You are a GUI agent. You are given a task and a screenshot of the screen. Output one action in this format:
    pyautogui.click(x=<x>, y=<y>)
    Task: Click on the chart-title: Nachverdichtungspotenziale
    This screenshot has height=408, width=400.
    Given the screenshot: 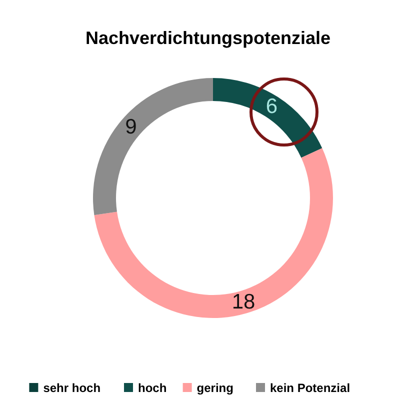 What is the action you would take?
    pyautogui.click(x=208, y=38)
    